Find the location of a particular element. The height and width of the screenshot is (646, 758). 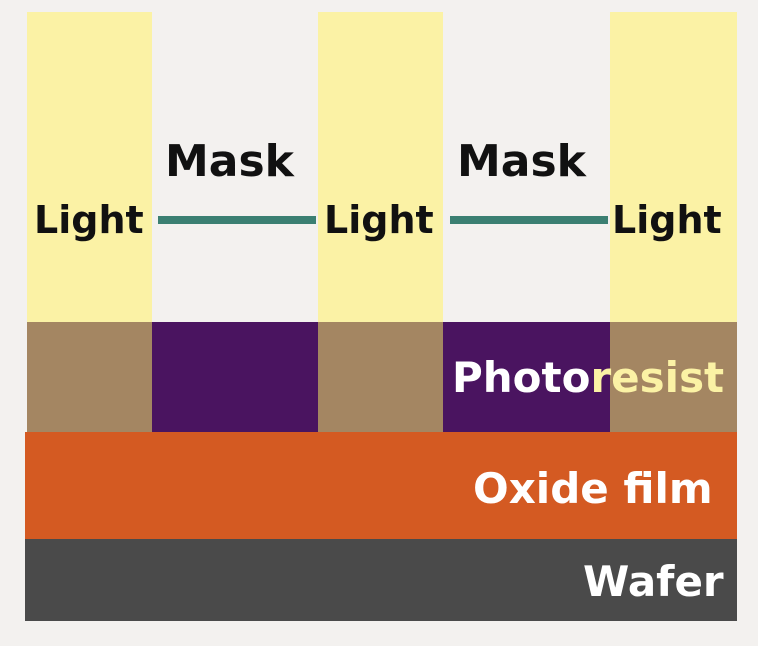

oxide-film-label: Oxide film is located at coordinates (593, 488).